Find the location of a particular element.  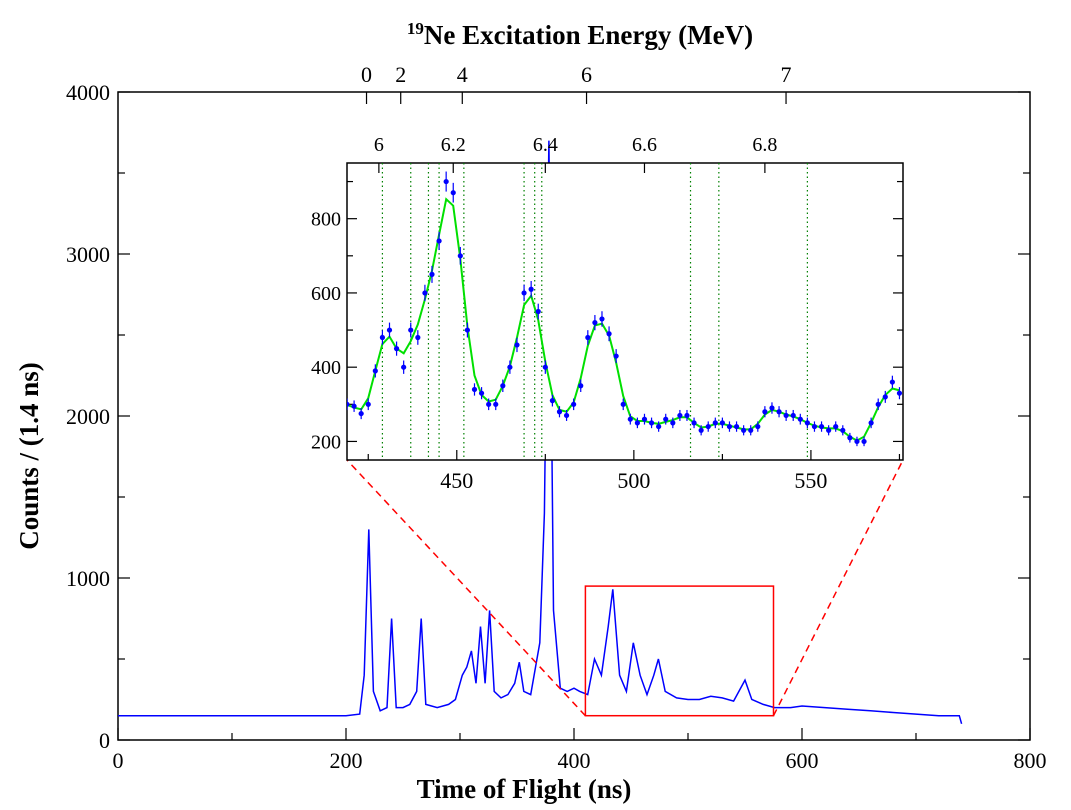

x-tick-label: 600 is located at coordinates (802, 760).